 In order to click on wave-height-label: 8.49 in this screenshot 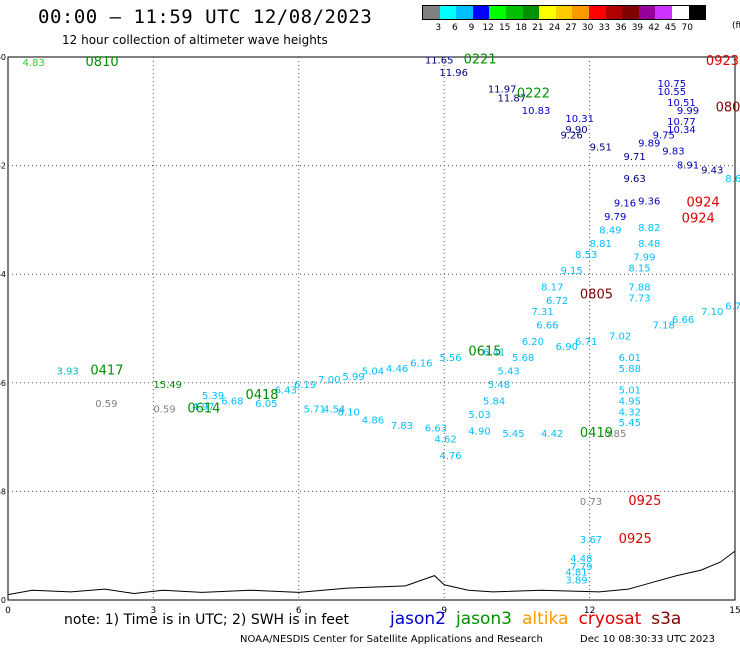, I will do `click(610, 230)`.